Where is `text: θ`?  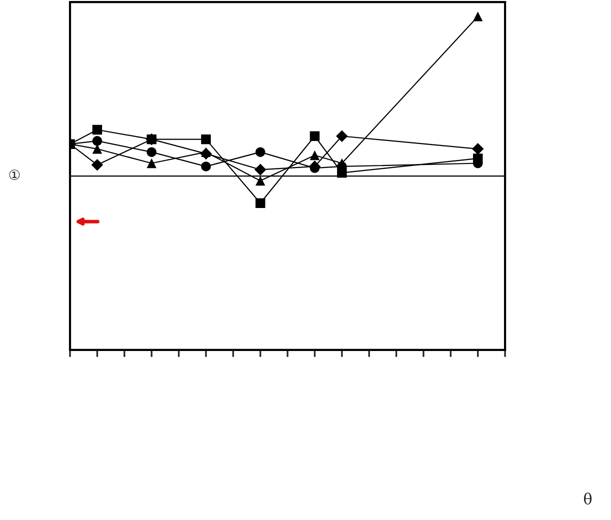 text: θ is located at coordinates (588, 498).